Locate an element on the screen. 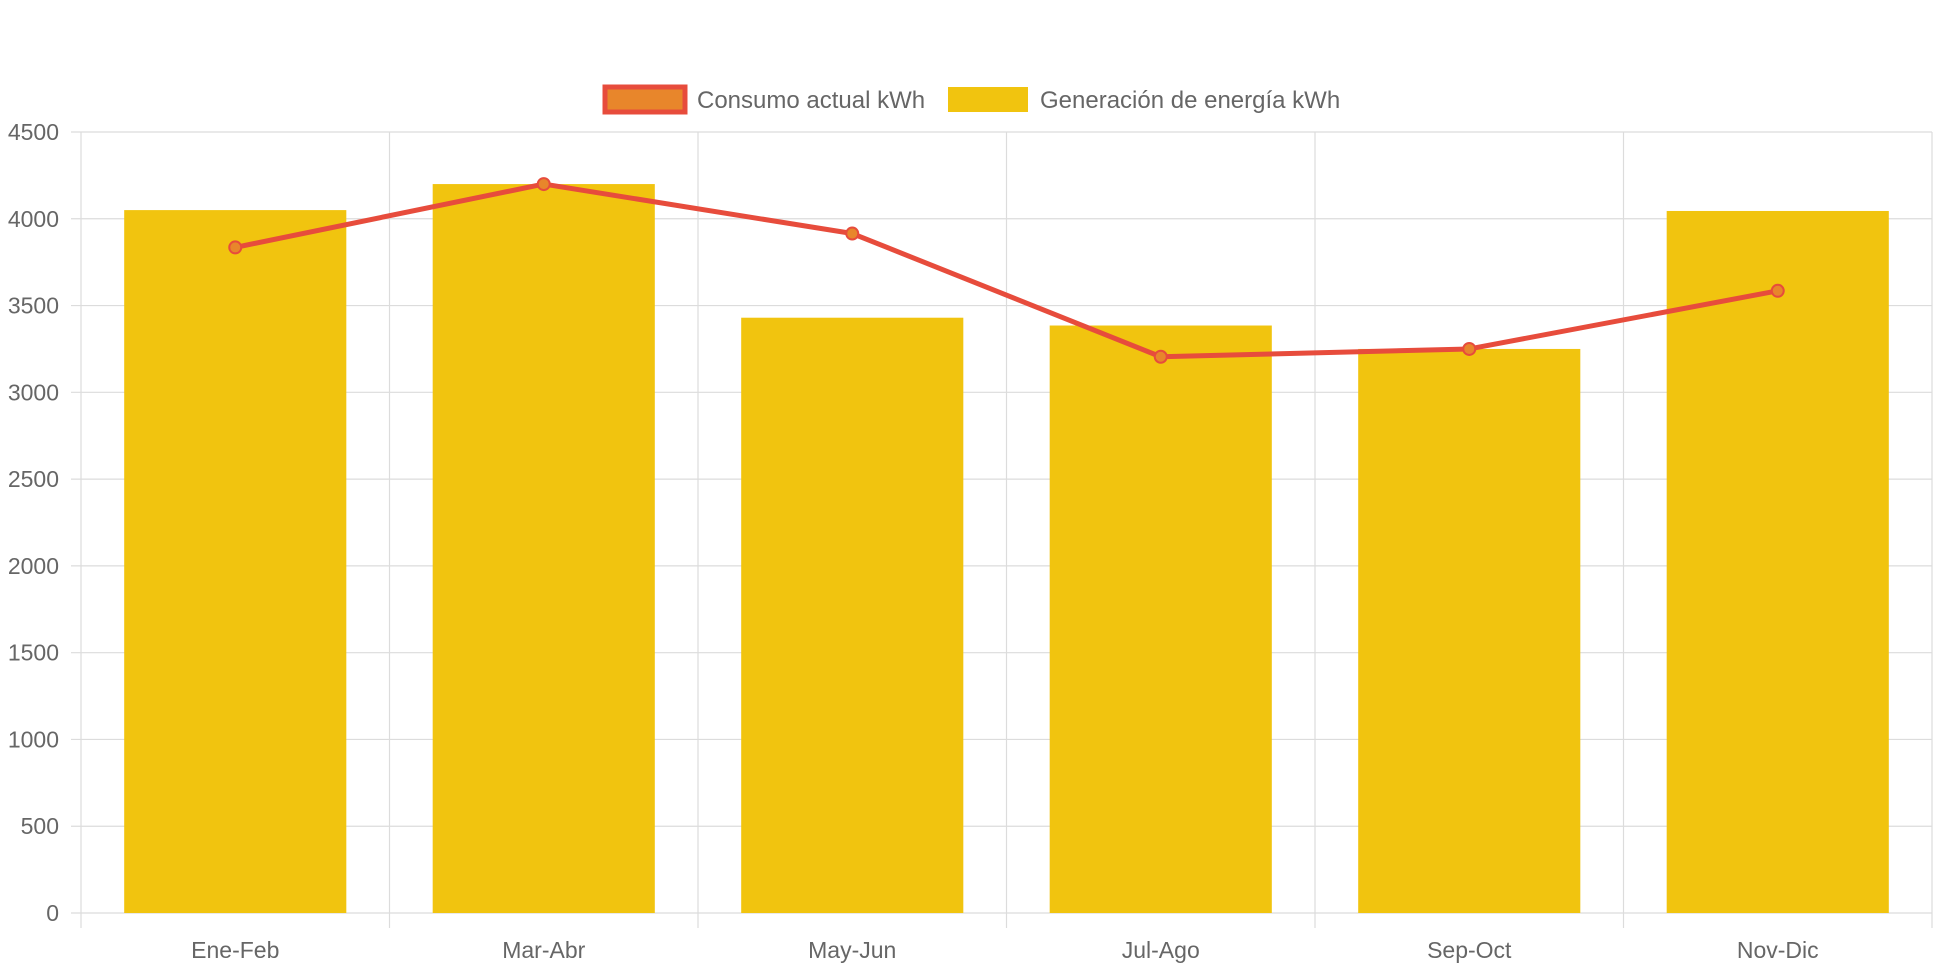  point-ene-feb is located at coordinates (235, 247).